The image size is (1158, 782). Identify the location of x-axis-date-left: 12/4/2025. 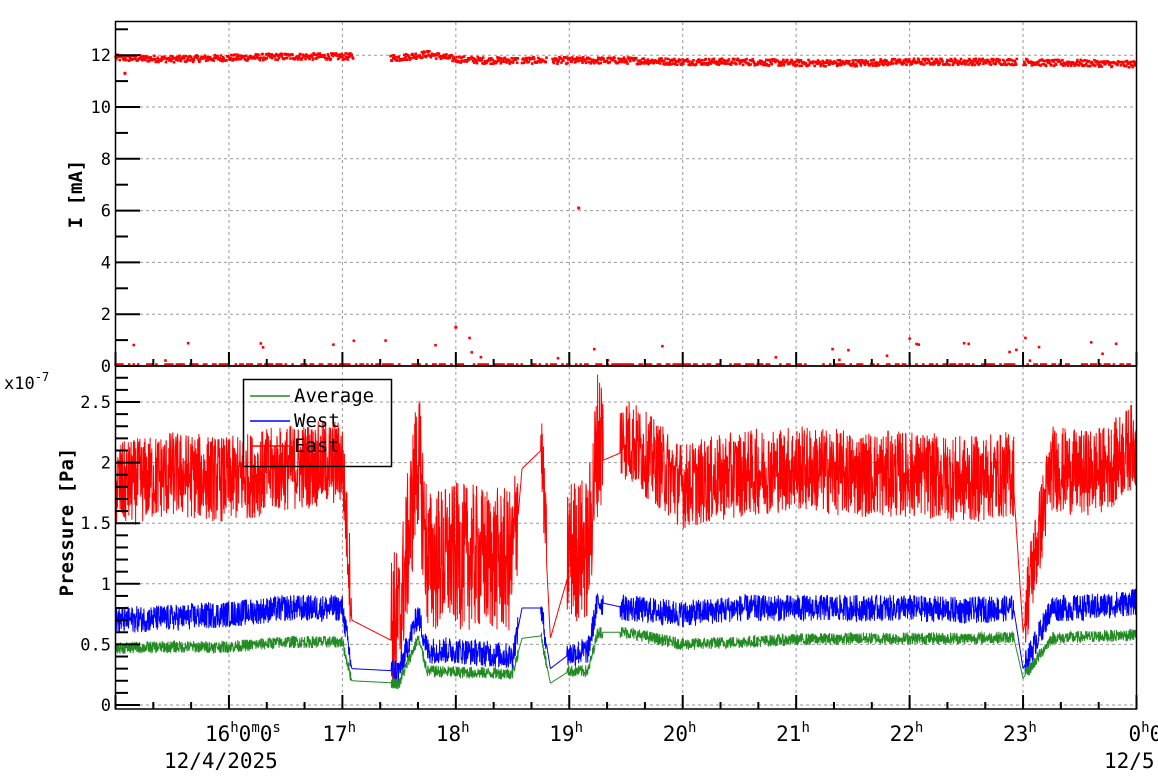
(221, 761).